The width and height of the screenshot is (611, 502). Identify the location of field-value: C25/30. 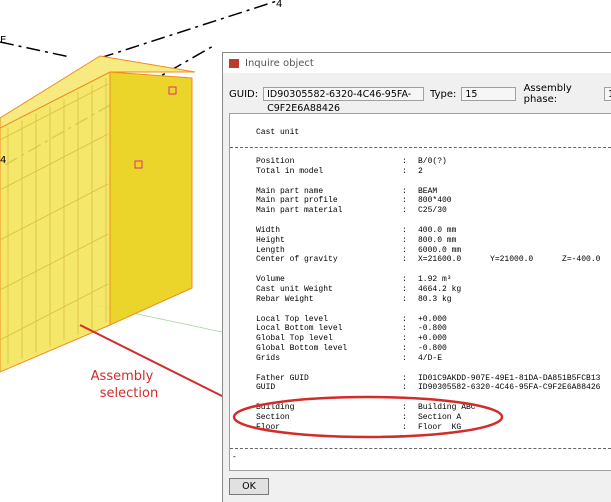
(432, 211).